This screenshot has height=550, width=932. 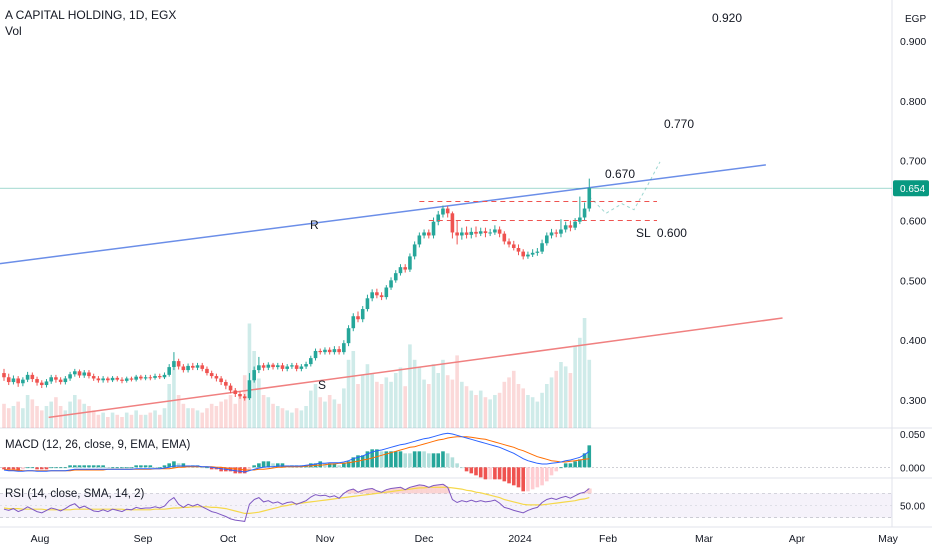 What do you see at coordinates (322, 385) in the screenshot?
I see `support-label: S` at bounding box center [322, 385].